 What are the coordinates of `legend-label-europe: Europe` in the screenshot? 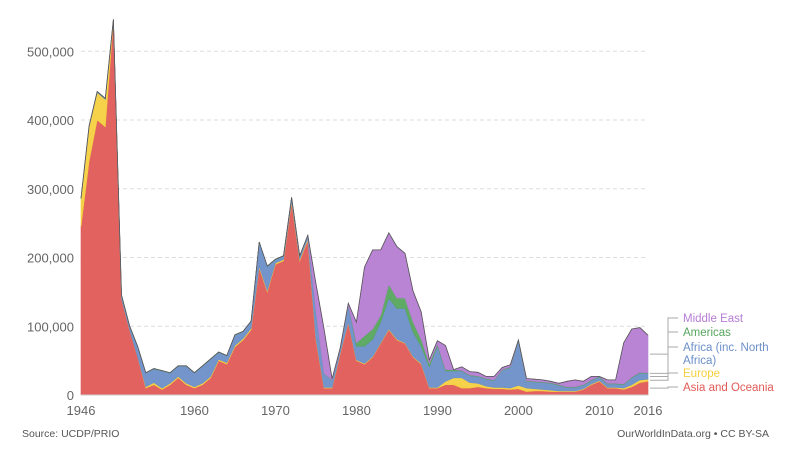 It's located at (701, 374).